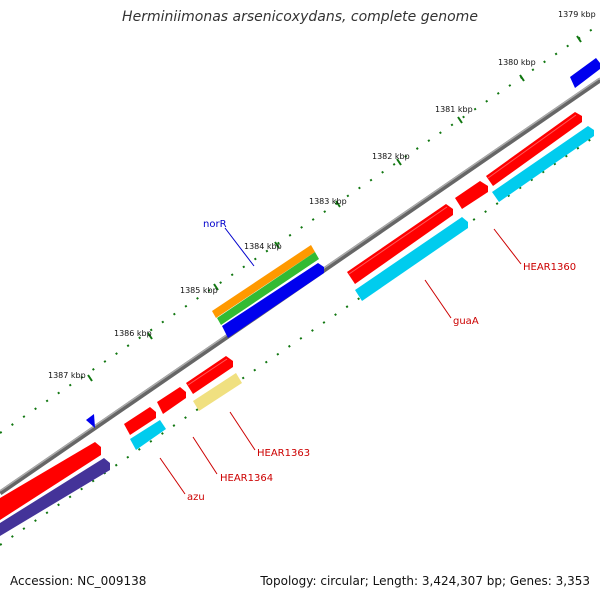 The width and height of the screenshot is (600, 600). I want to click on gene-label-hear1364: HEAR1364, so click(246, 478).